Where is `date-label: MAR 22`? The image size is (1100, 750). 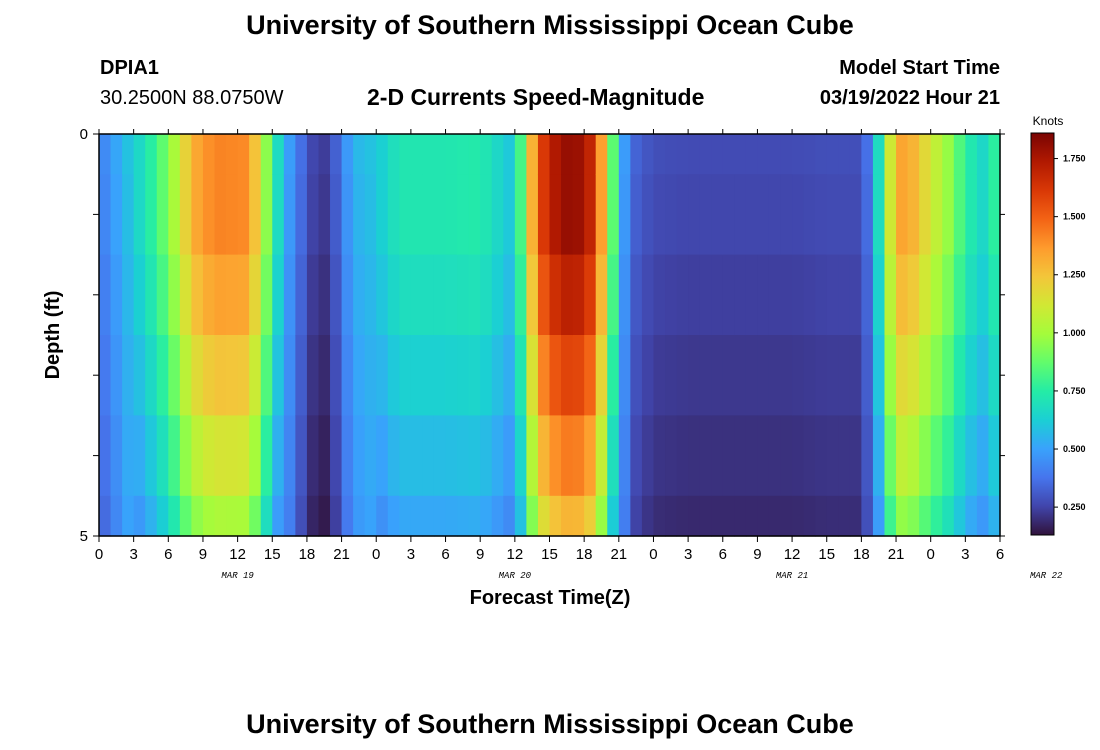 date-label: MAR 22 is located at coordinates (1046, 576).